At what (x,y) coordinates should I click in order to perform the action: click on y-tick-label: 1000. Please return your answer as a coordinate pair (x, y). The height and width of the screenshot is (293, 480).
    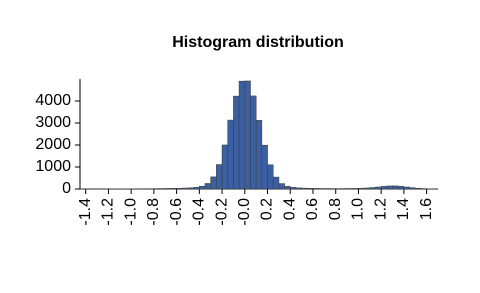
    Looking at the image, I should click on (53, 166).